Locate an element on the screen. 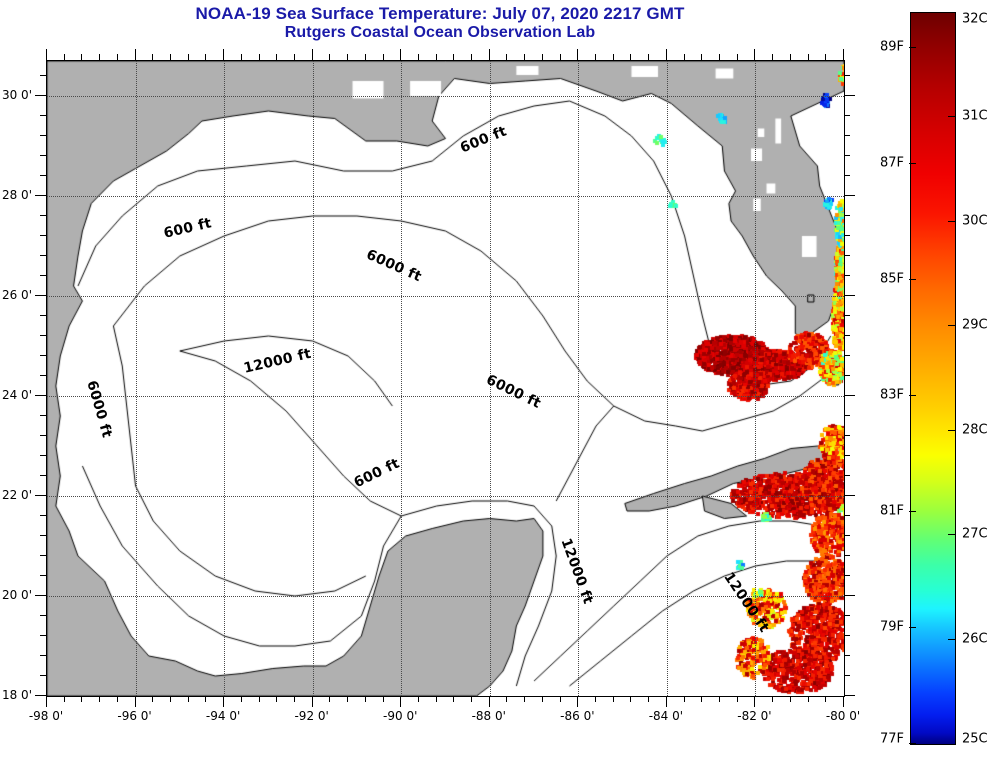 The height and width of the screenshot is (761, 992). colorbar-label-celsius: 27C is located at coordinates (975, 534).